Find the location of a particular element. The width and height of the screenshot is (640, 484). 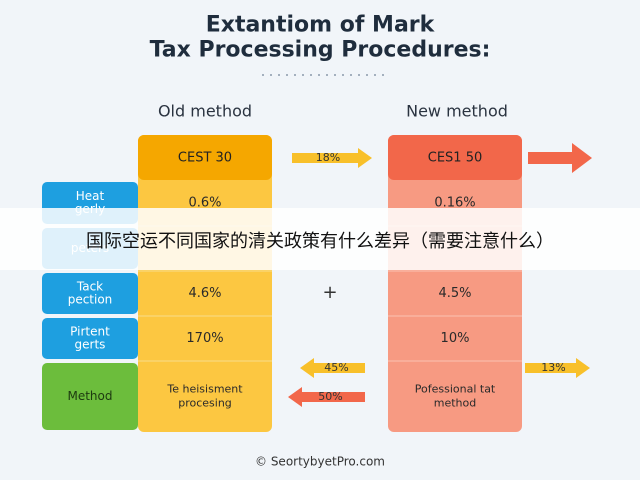

row-label: Tack is located at coordinates (89, 287).